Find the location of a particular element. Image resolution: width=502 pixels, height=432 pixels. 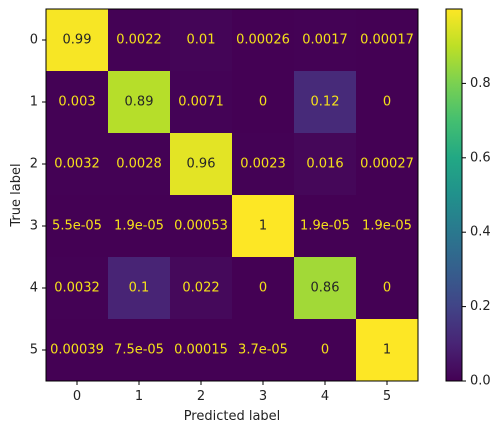

y-tick-label: 2 is located at coordinates (34, 164).